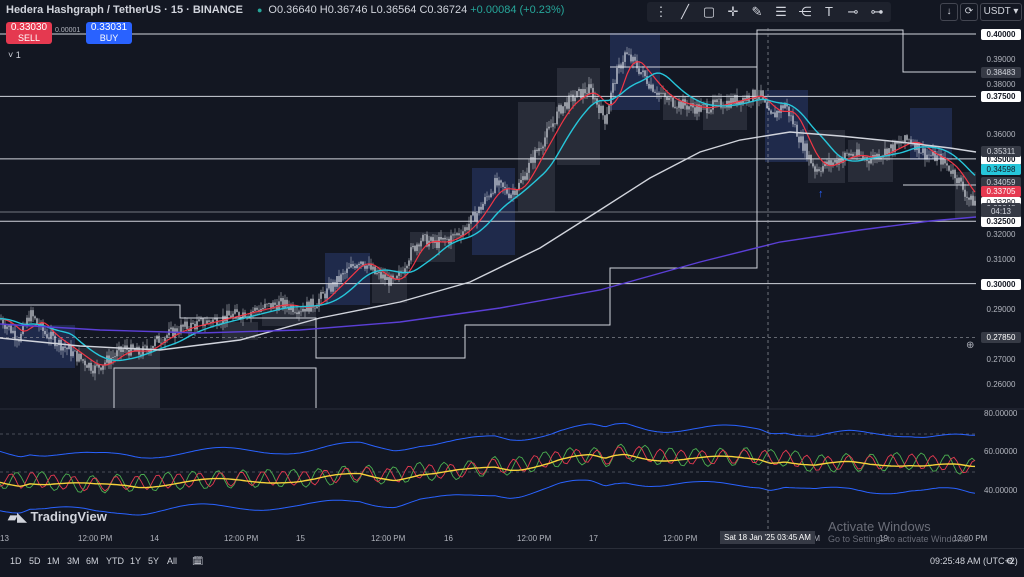 The height and width of the screenshot is (577, 1024). Describe the element at coordinates (1001, 212) in the screenshot. I see `price-tag: 04:13` at that location.